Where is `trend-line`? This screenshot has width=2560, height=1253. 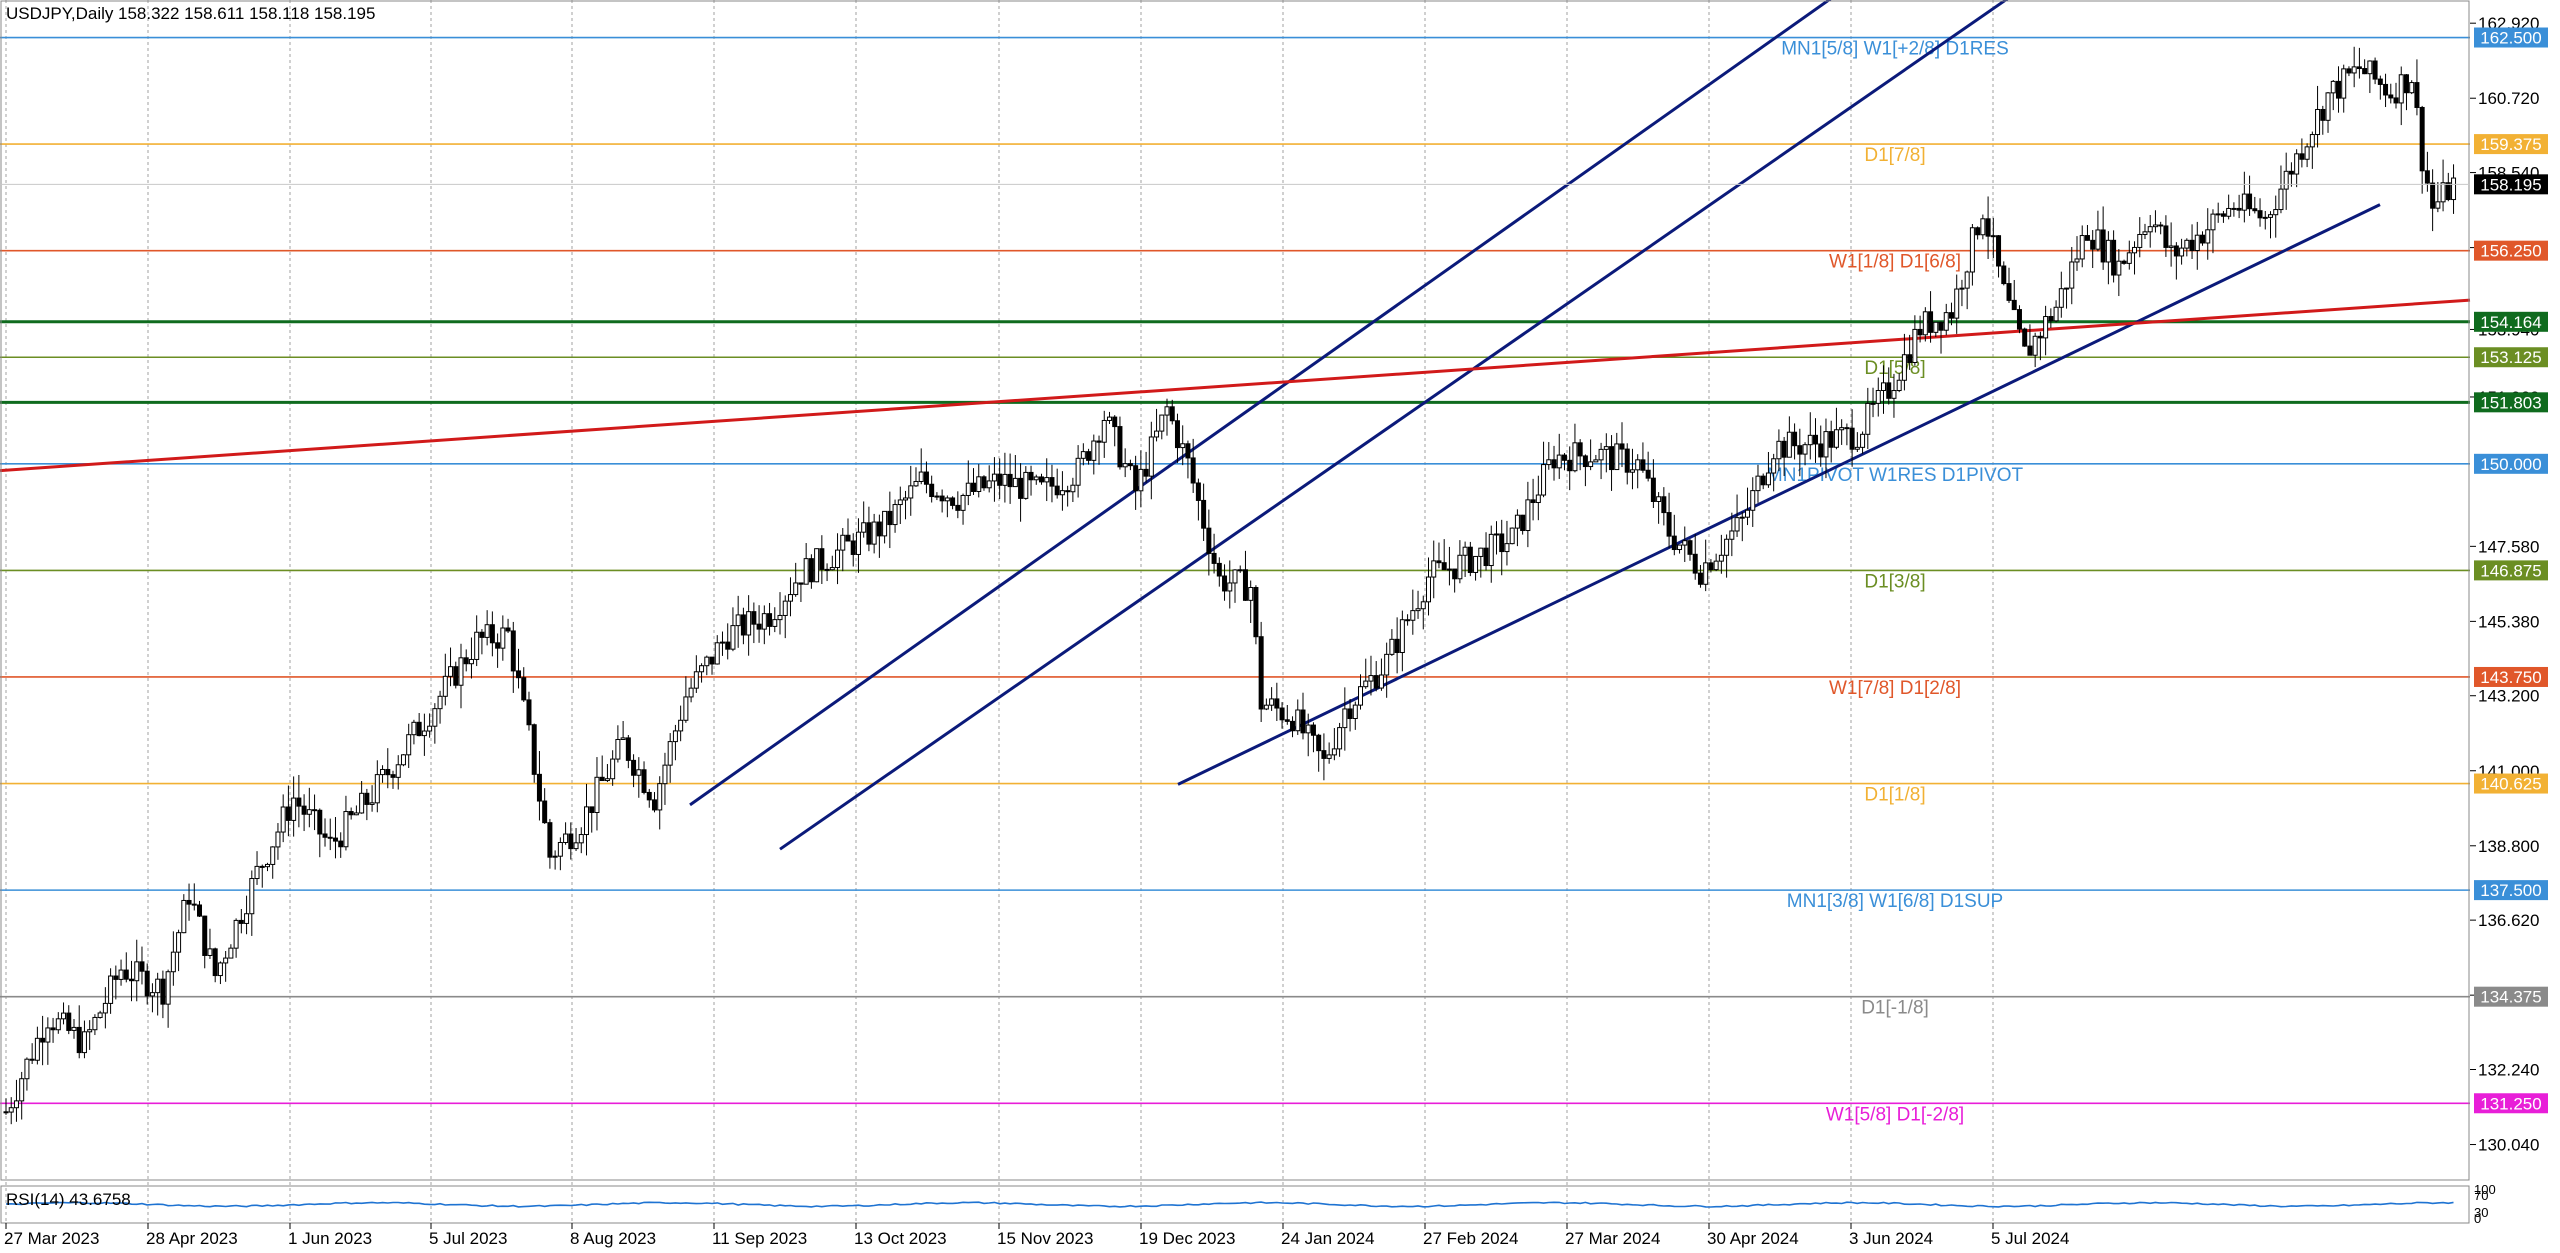 trend-line is located at coordinates (1235, 385).